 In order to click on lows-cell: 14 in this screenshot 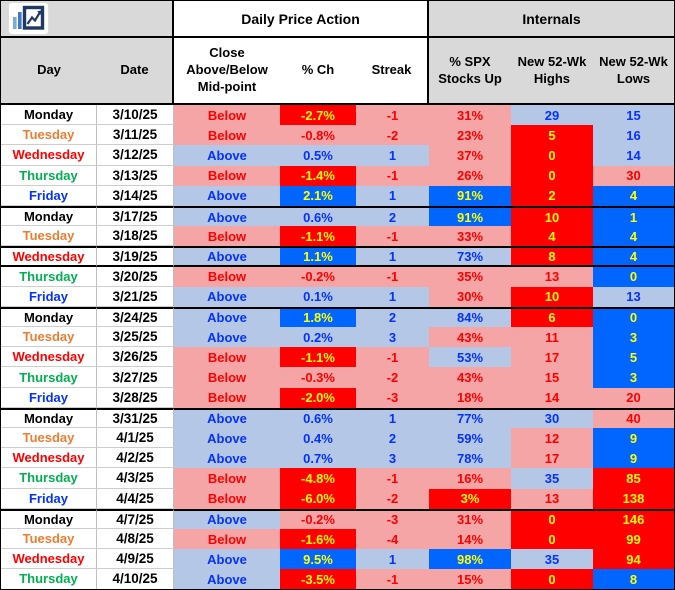, I will do `click(633, 155)`.